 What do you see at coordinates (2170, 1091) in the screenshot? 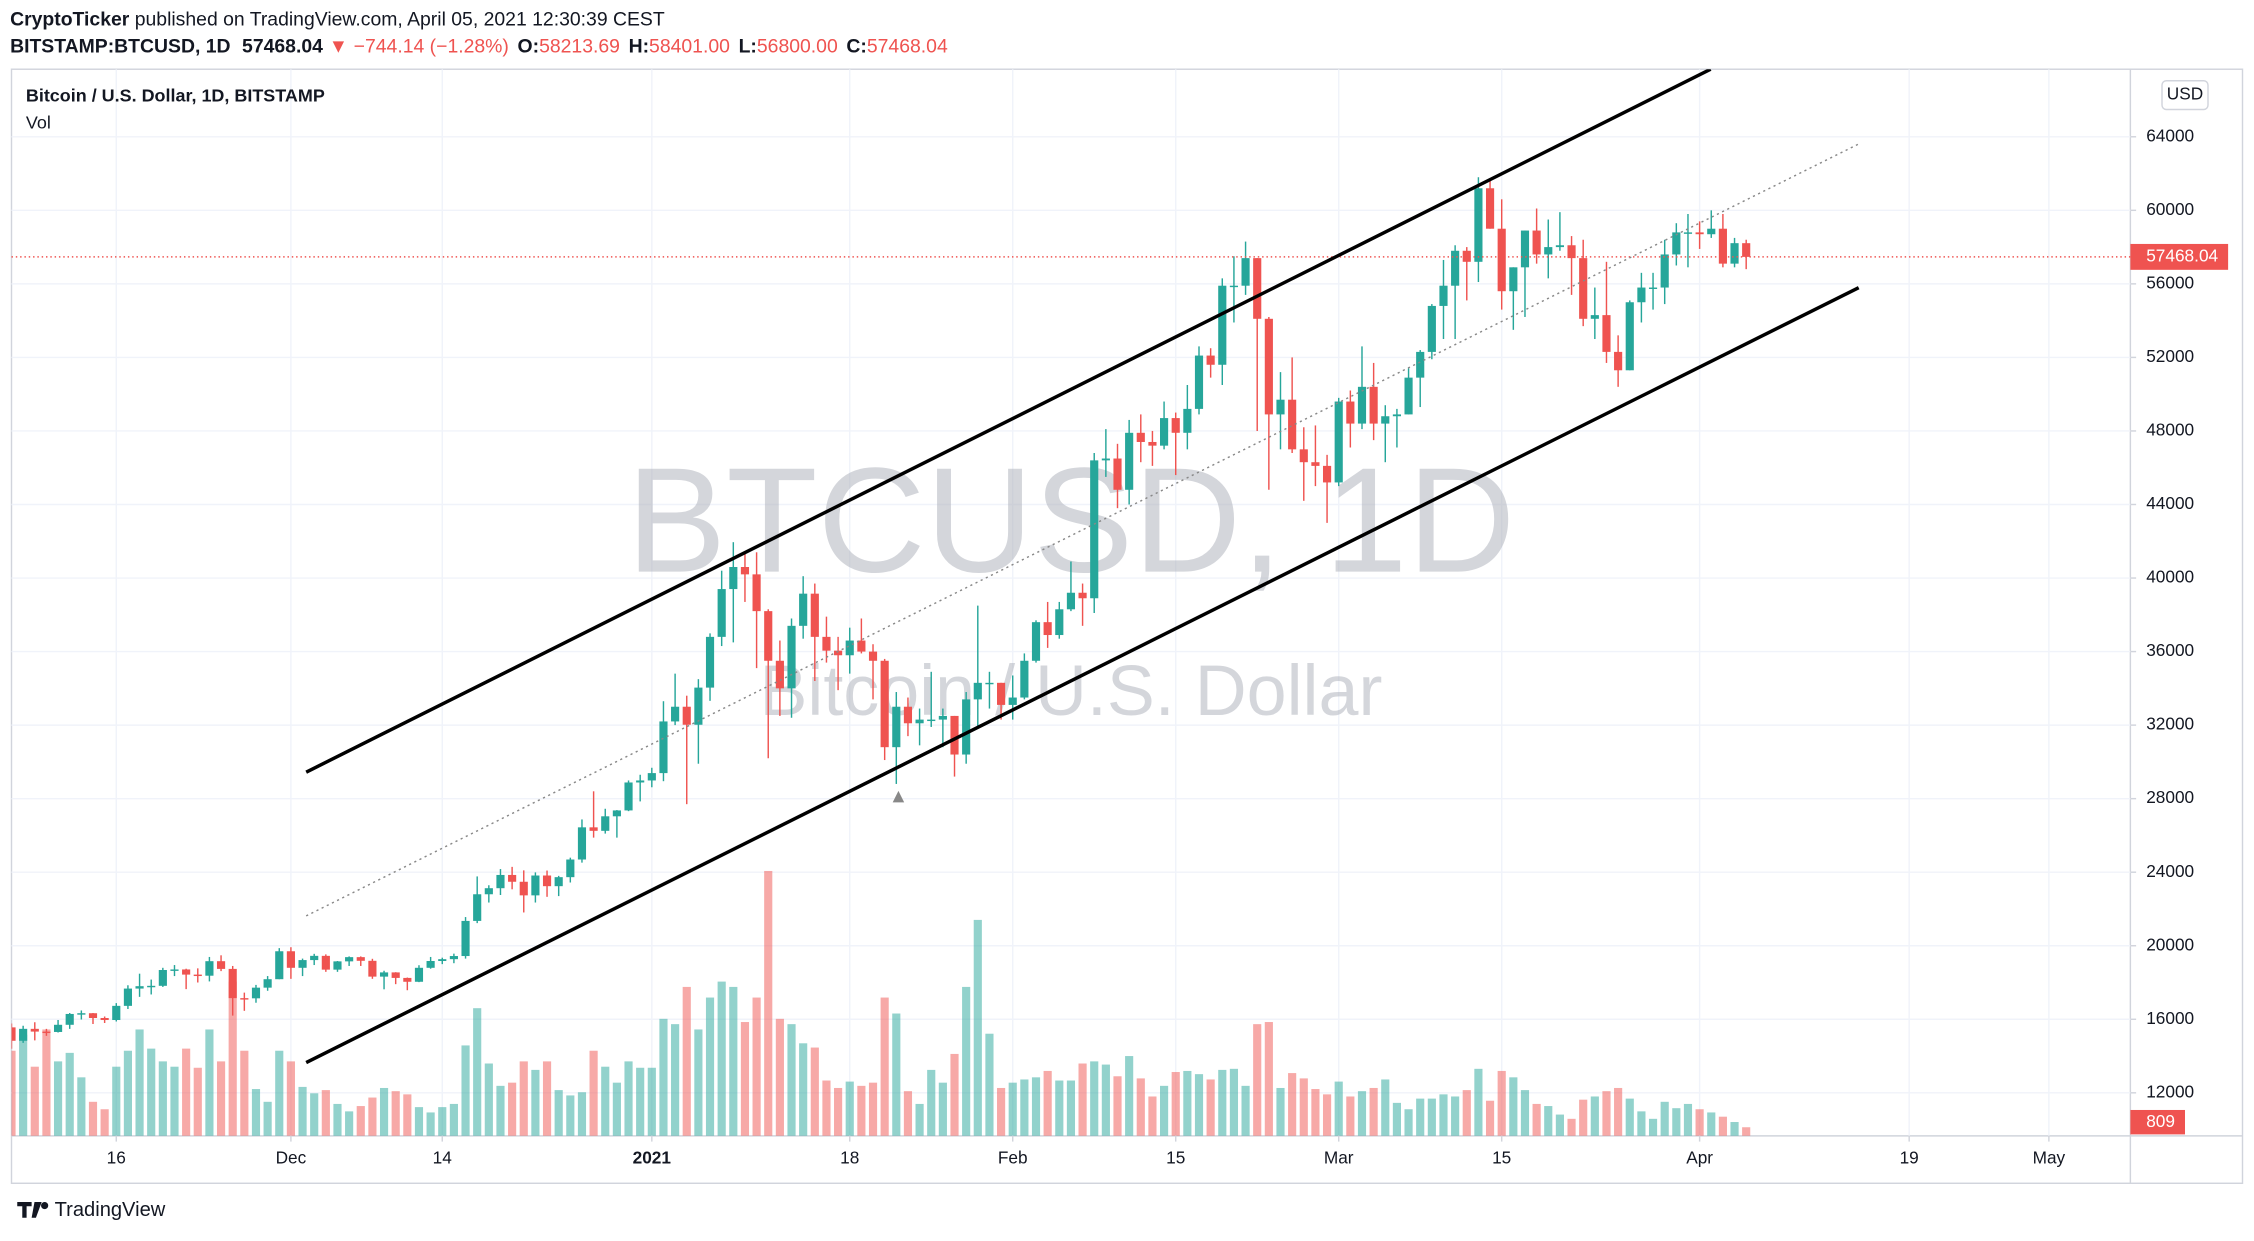
I see `y-tick-label: 12000` at bounding box center [2170, 1091].